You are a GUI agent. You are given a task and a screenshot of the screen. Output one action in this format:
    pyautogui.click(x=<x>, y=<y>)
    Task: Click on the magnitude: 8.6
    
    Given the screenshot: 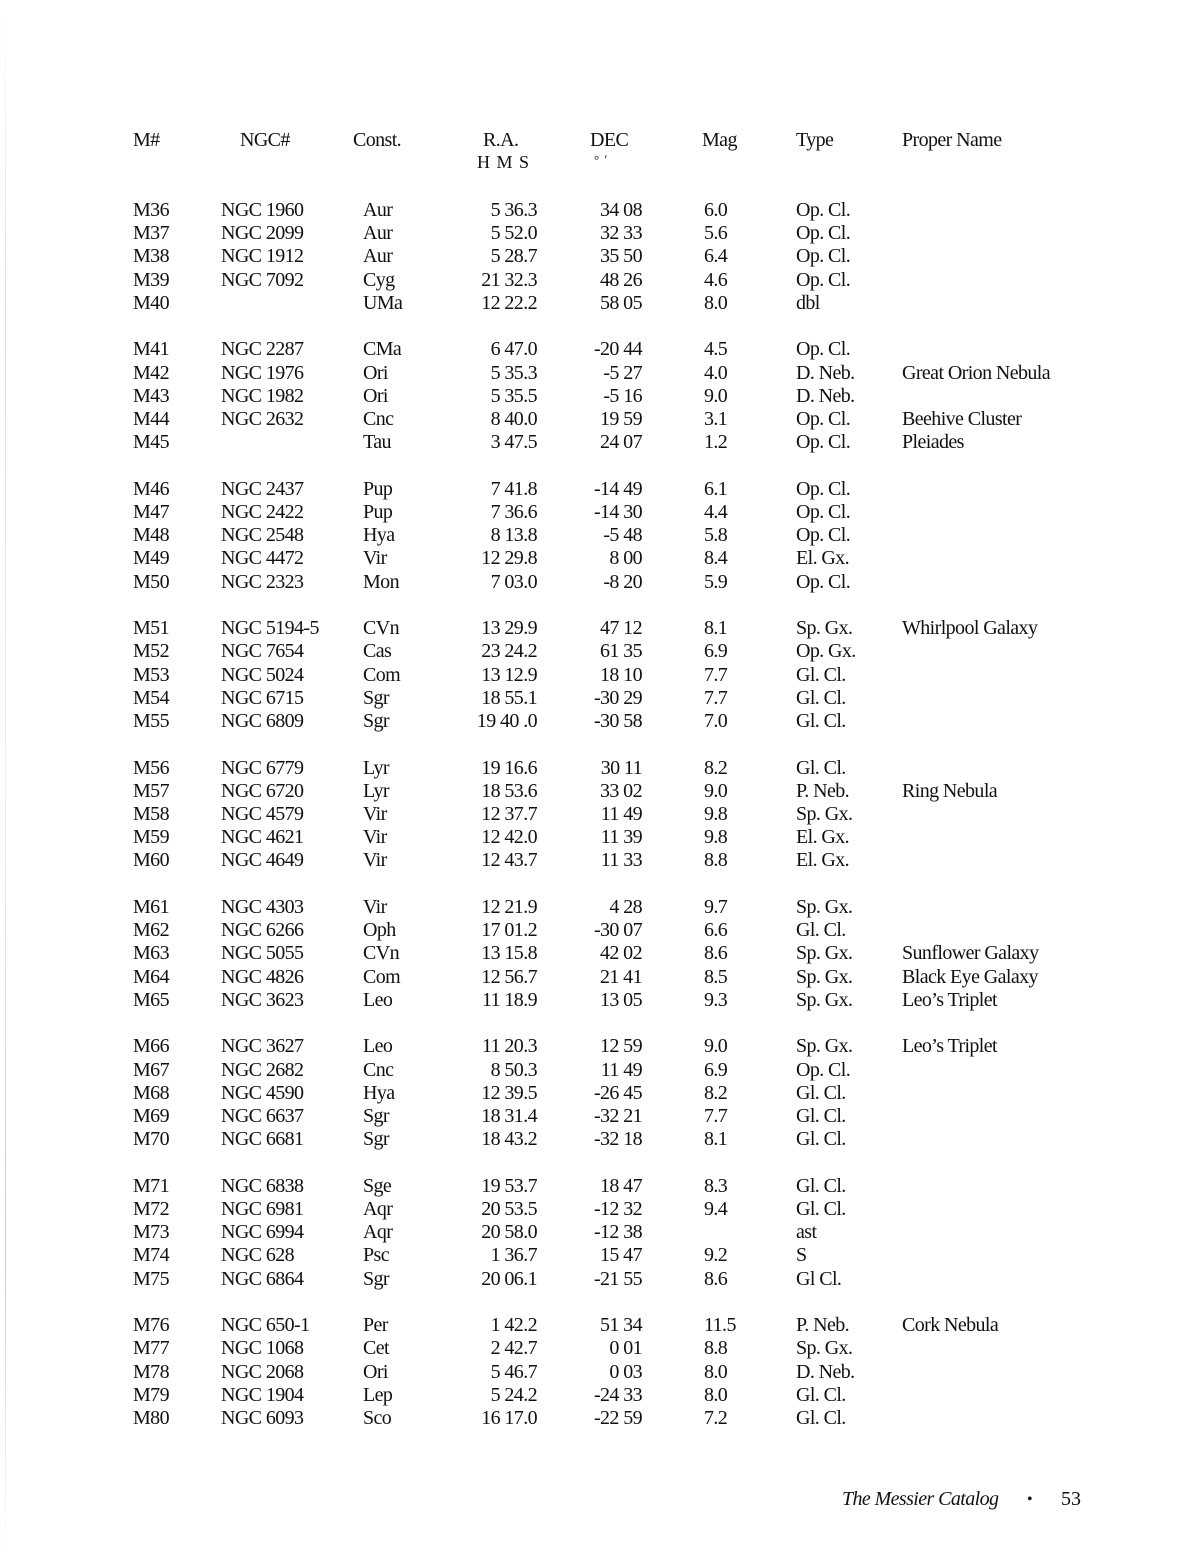 What is the action you would take?
    pyautogui.click(x=716, y=953)
    